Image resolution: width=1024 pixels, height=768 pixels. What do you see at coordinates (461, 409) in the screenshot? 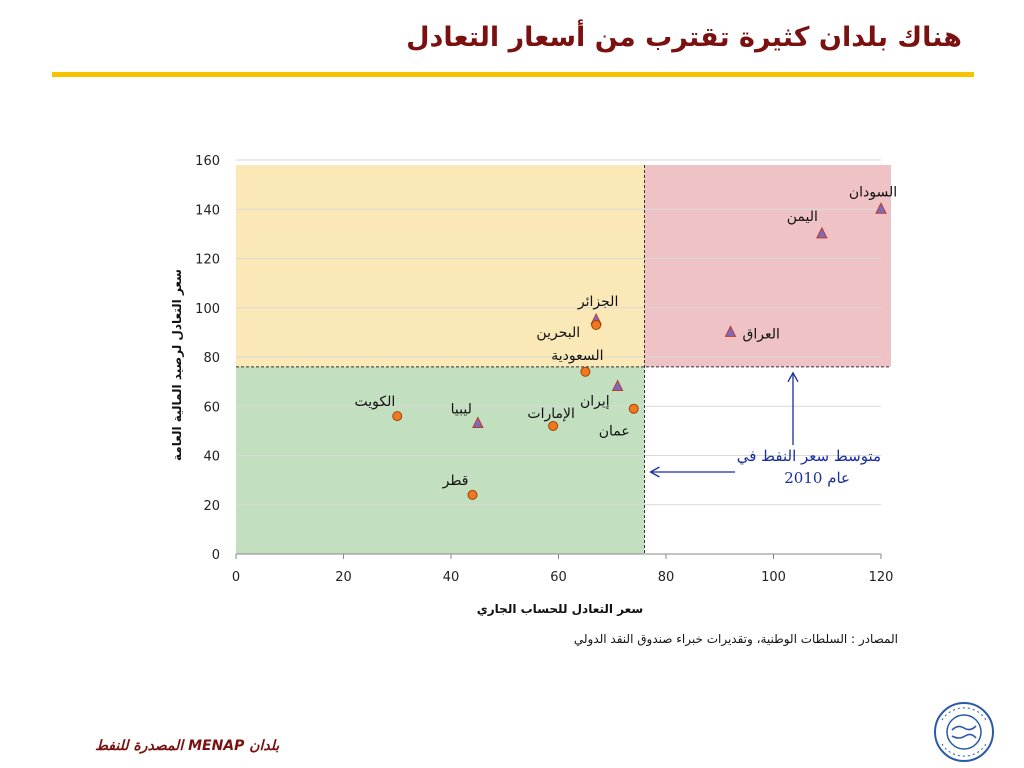
I see `point-label: ليبيا` at bounding box center [461, 409].